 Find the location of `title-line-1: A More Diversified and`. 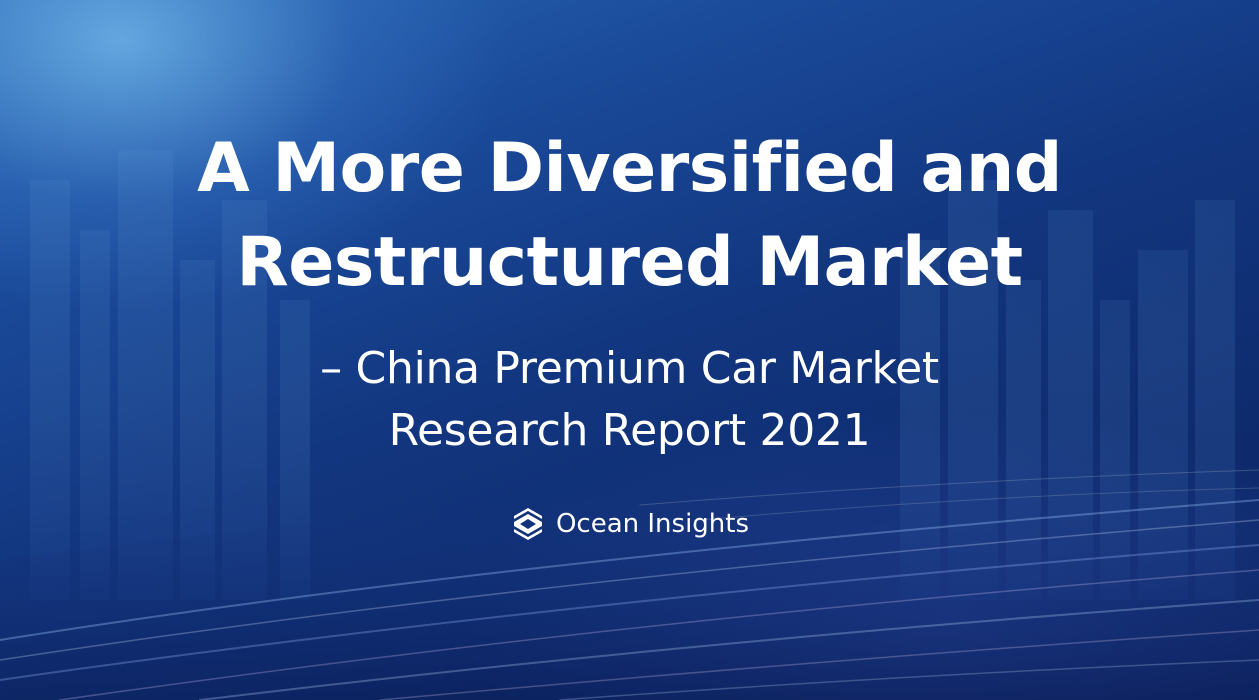

title-line-1: A More Diversified and is located at coordinates (629, 168).